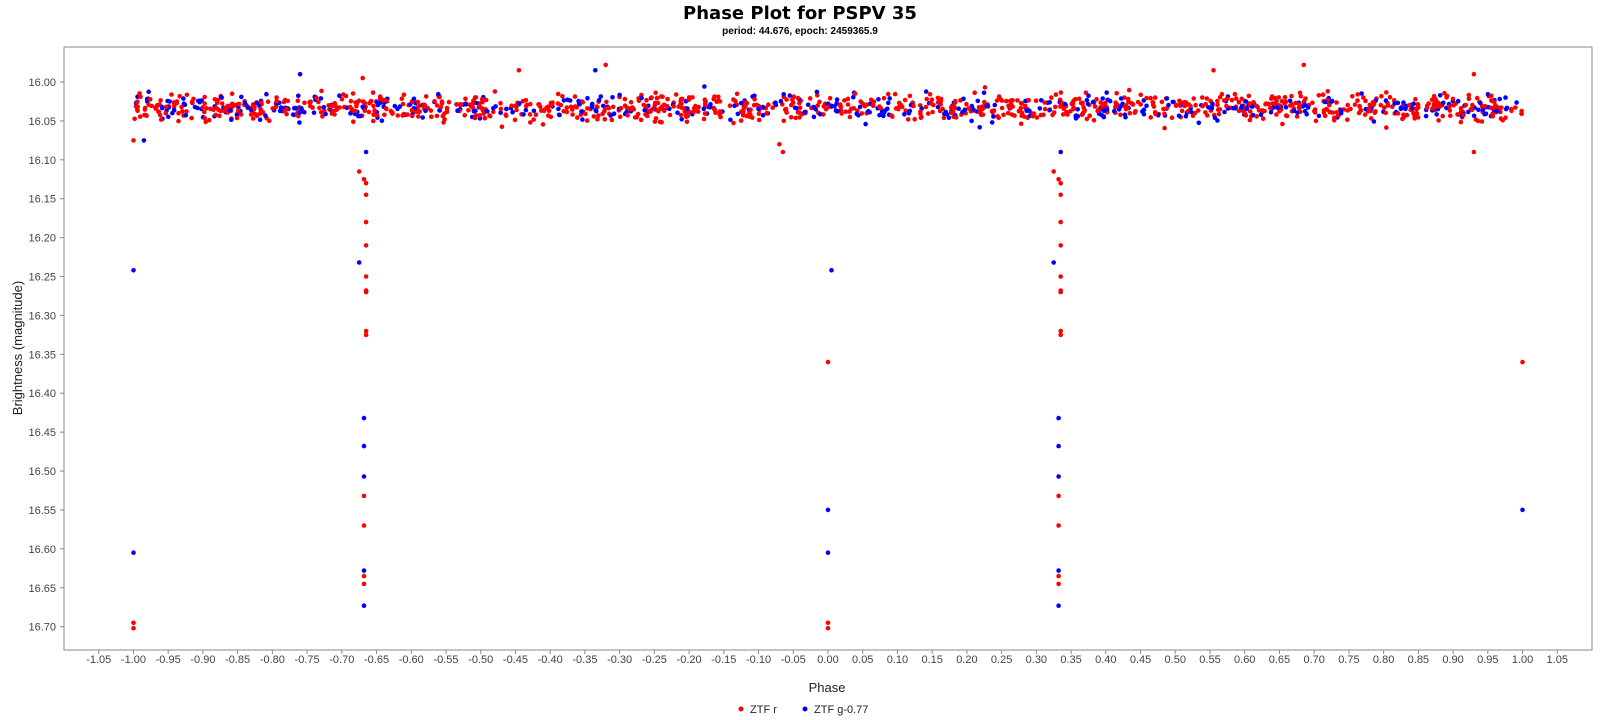  Describe the element at coordinates (272, 660) in the screenshot. I see `x-tick-label: -0.80` at that location.